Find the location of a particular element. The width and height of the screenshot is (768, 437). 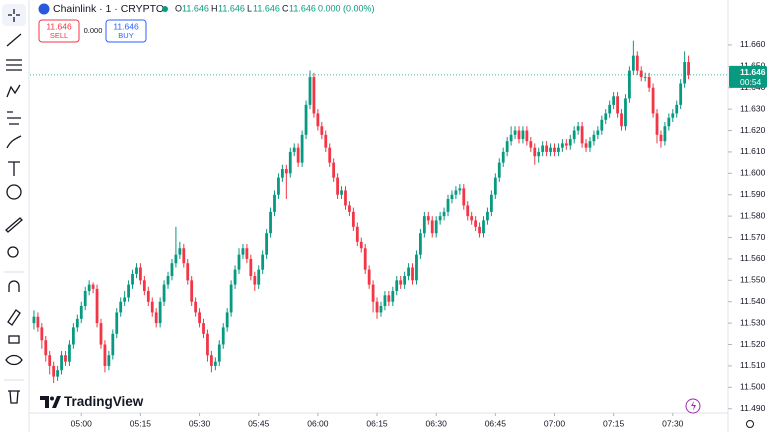

hide-tool is located at coordinates (14, 360).